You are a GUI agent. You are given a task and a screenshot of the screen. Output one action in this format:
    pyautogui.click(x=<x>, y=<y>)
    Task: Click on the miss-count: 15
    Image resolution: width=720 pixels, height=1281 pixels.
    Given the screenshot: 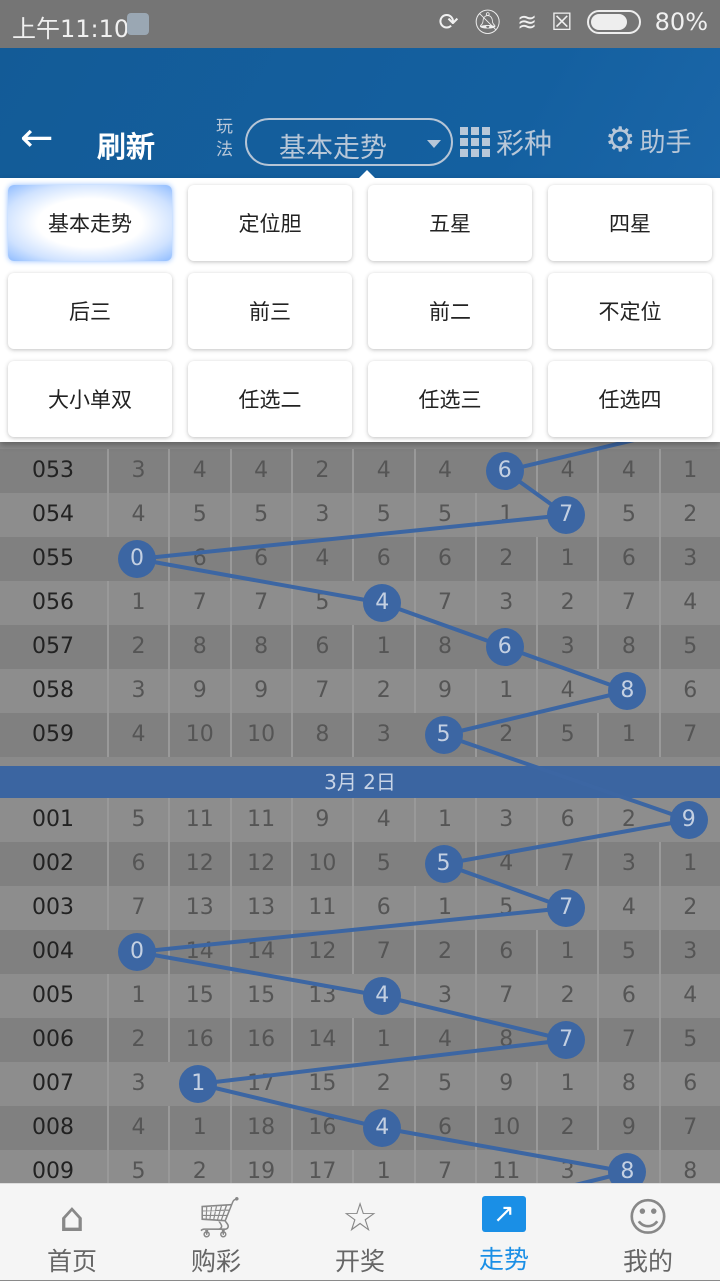 What is the action you would take?
    pyautogui.click(x=260, y=996)
    